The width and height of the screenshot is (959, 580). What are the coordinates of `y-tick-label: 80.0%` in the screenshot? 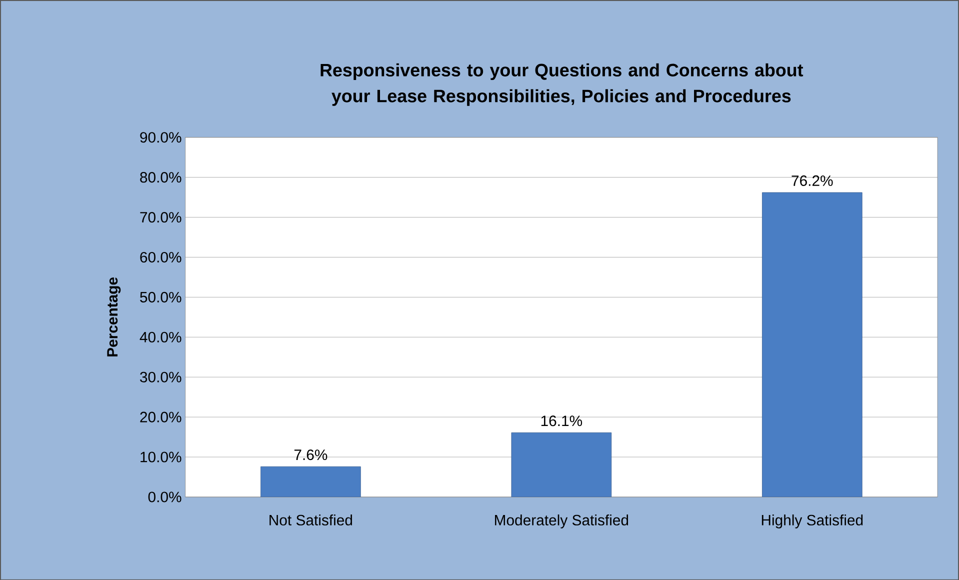 It's located at (161, 177).